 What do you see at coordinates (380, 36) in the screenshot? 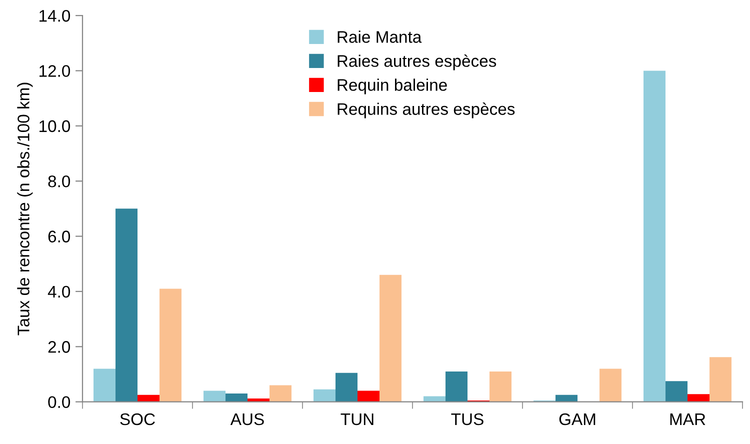
I see `legend-label: Raie Manta` at bounding box center [380, 36].